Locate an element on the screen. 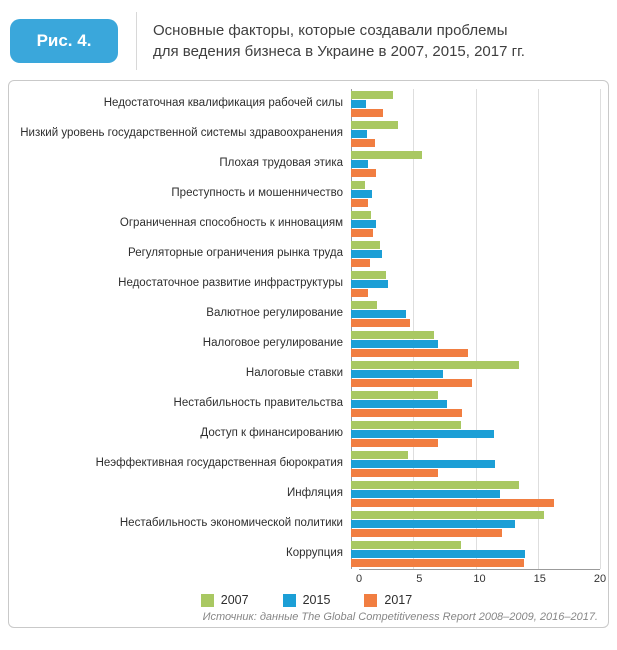 The height and width of the screenshot is (650, 617). chart-legend: 2007 2015 2017 is located at coordinates (306, 600).